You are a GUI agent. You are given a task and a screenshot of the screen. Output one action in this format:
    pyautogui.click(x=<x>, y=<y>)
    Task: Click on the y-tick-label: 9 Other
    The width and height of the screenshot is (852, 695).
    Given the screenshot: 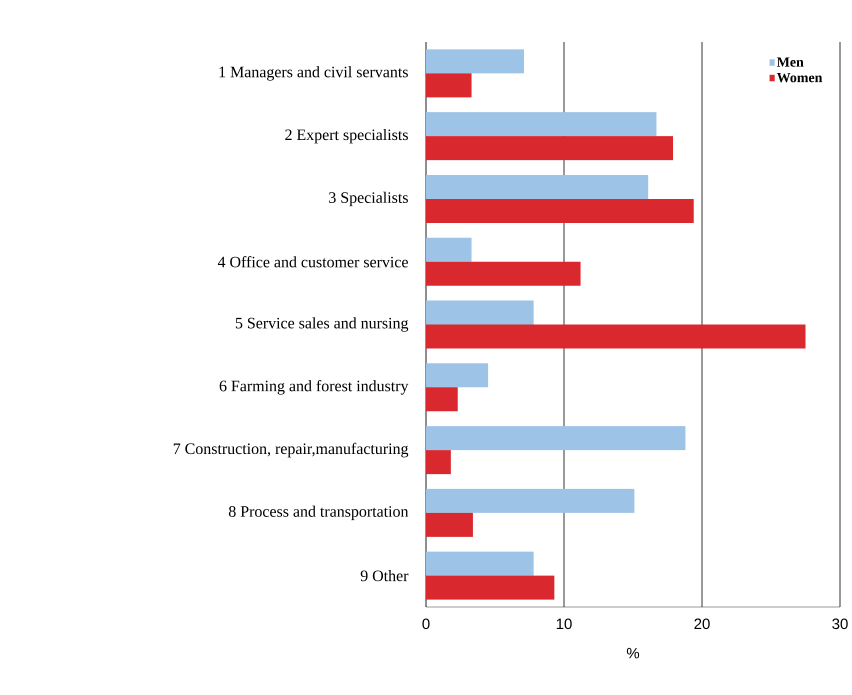 What is the action you would take?
    pyautogui.click(x=384, y=576)
    